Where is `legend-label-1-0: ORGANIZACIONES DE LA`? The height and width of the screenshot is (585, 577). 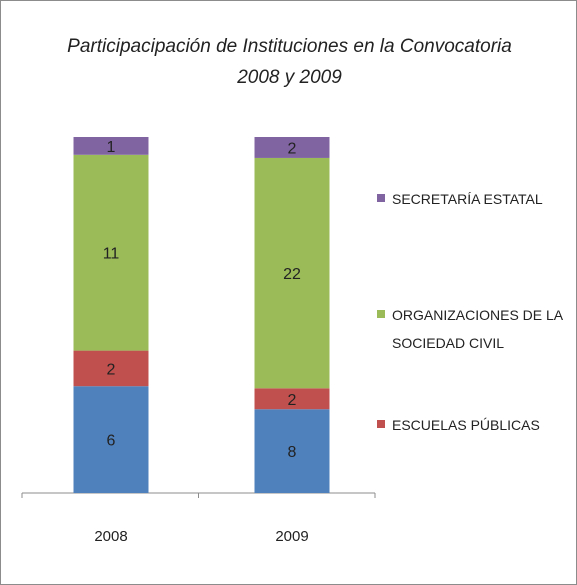
legend-label-1-0: ORGANIZACIONES DE LA is located at coordinates (478, 315).